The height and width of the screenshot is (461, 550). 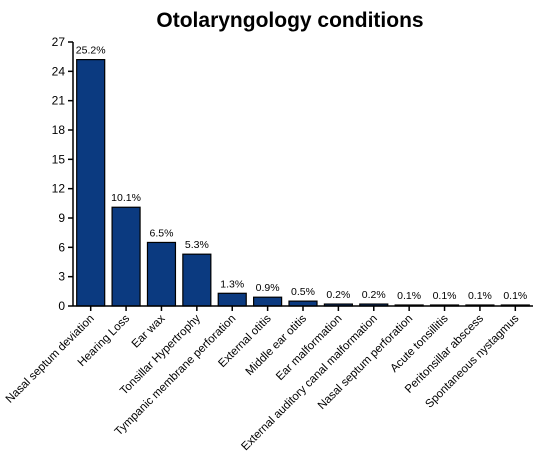 I want to click on y-tick-label: 6, so click(x=61, y=247).